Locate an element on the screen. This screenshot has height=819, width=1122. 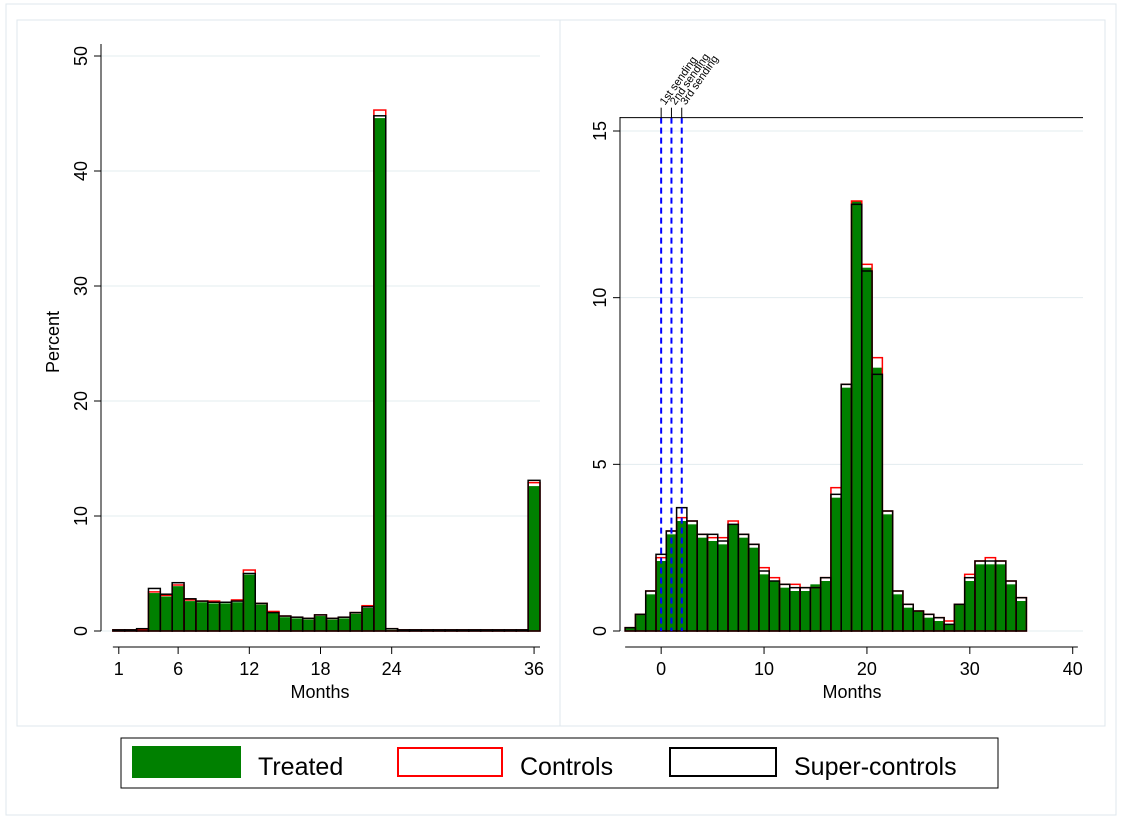
legend-frame is located at coordinates (559, 763).